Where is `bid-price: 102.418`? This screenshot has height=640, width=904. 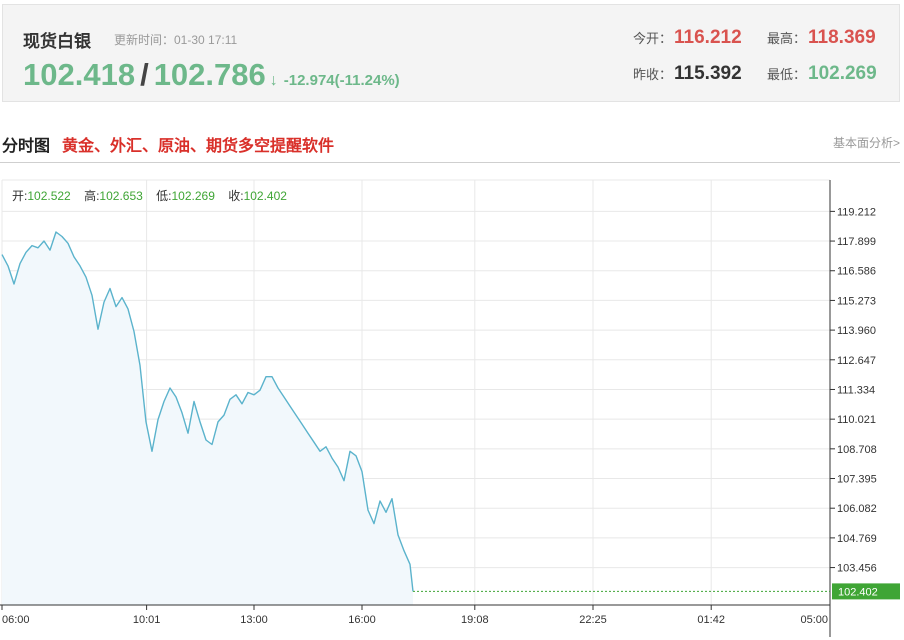
bid-price: 102.418 is located at coordinates (79, 74).